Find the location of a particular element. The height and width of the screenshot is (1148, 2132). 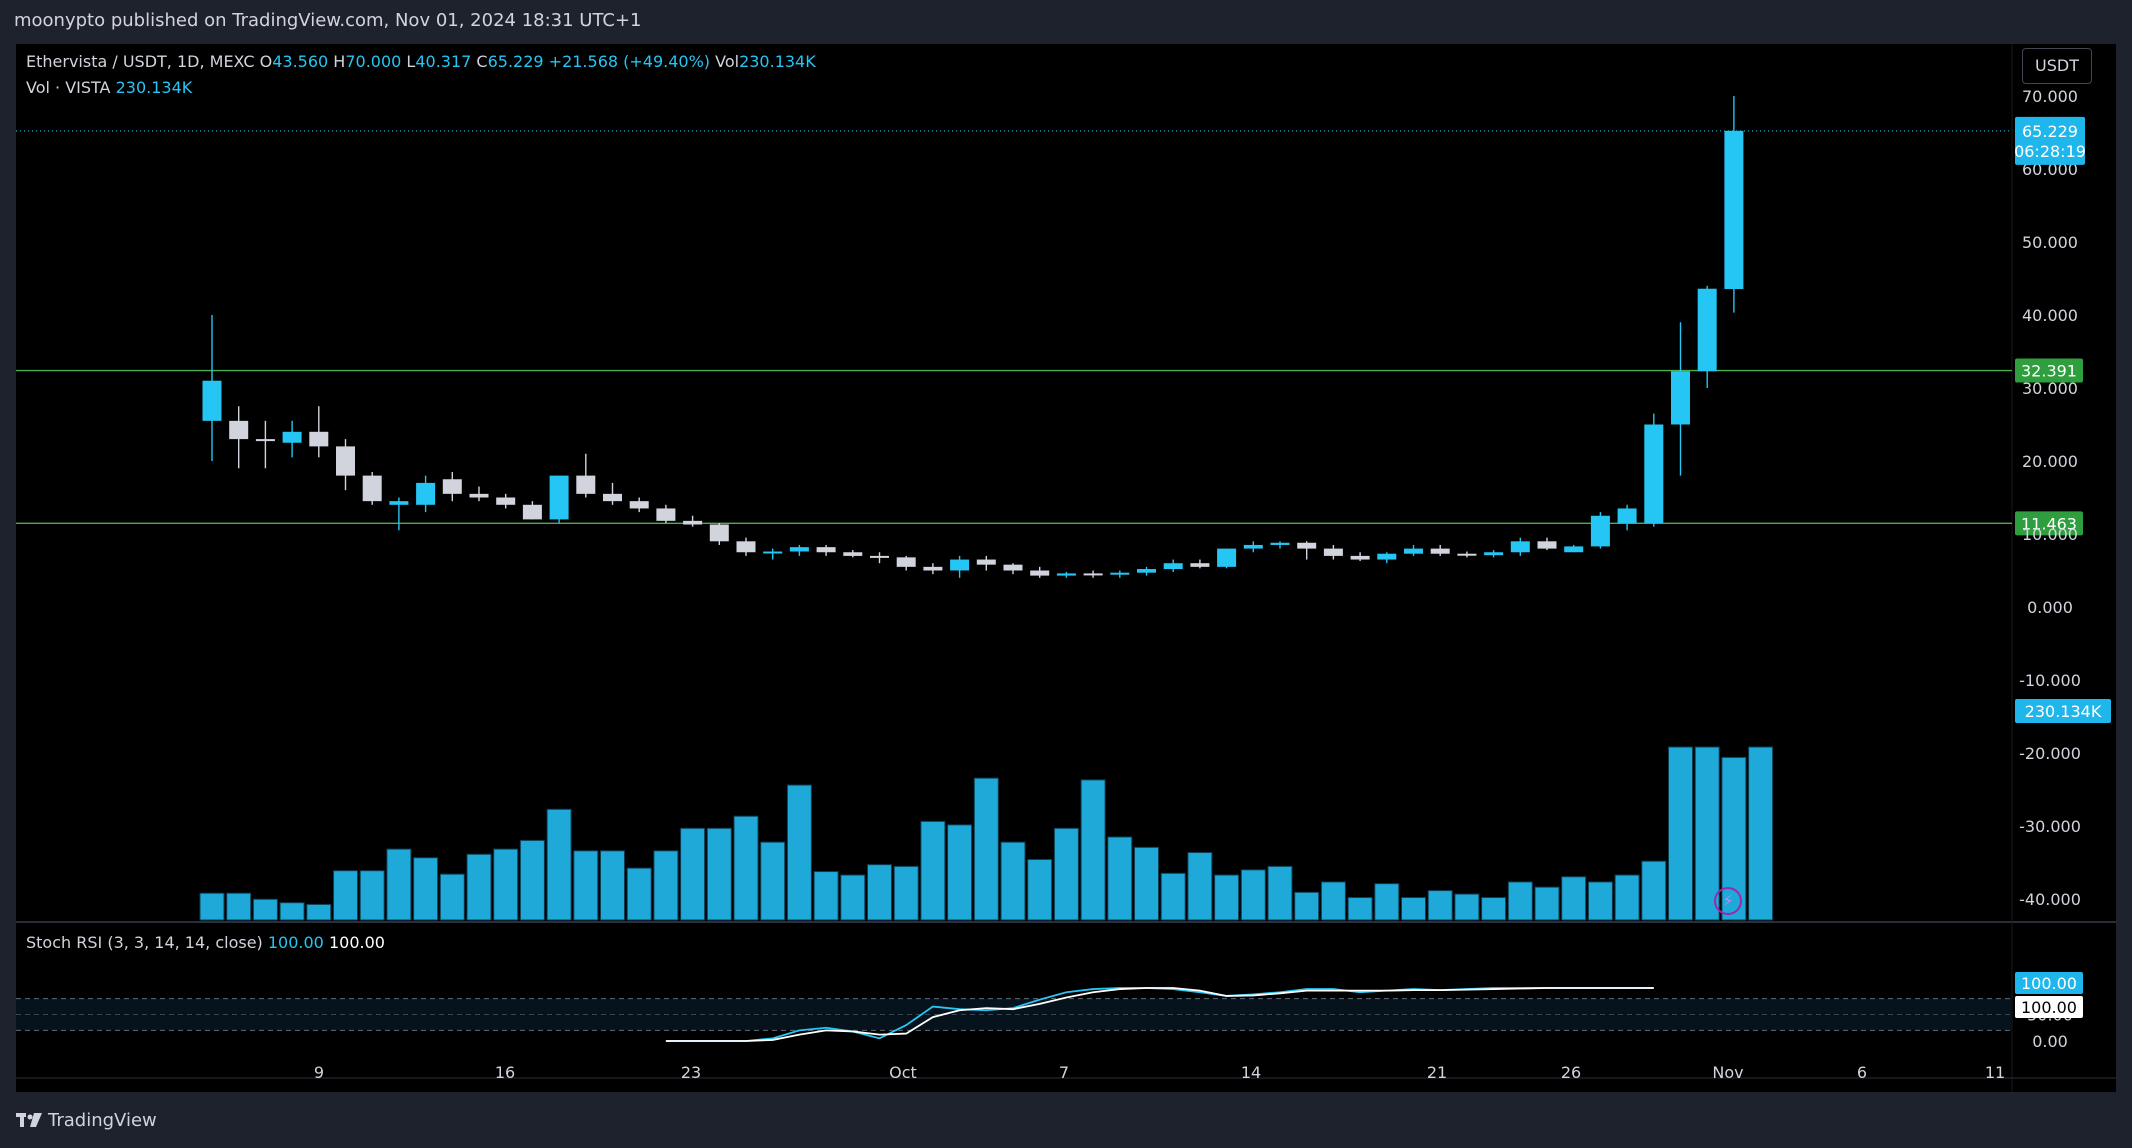

time-tick-label: Oct is located at coordinates (903, 1072).